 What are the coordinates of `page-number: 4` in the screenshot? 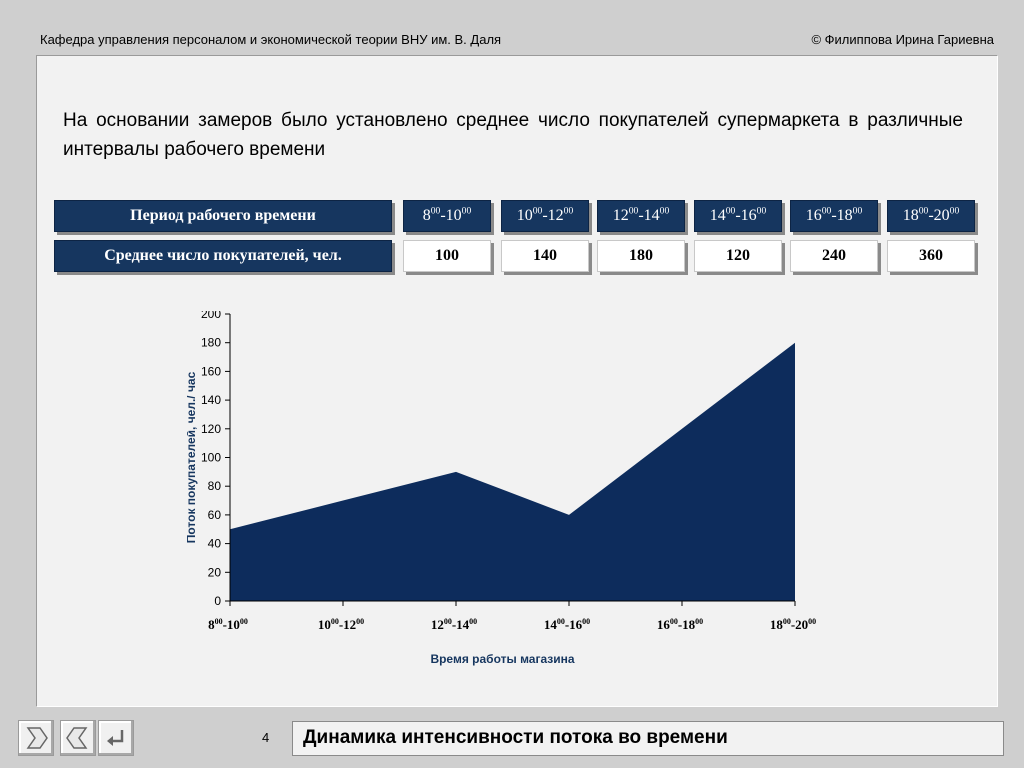 It's located at (266, 737).